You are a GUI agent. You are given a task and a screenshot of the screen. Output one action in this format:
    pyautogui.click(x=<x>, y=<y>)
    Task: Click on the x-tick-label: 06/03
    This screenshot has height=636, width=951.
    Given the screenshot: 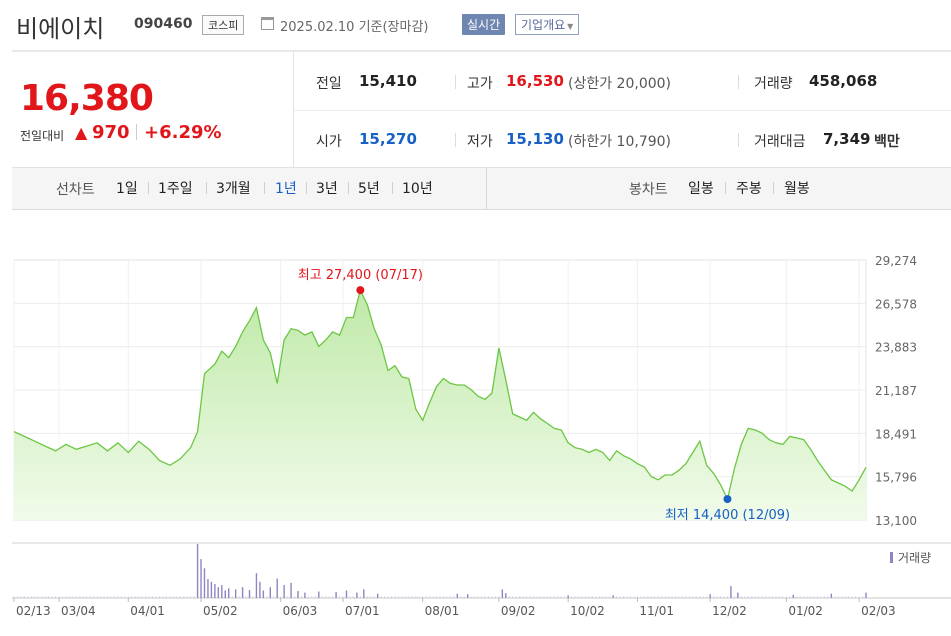 What is the action you would take?
    pyautogui.click(x=300, y=611)
    